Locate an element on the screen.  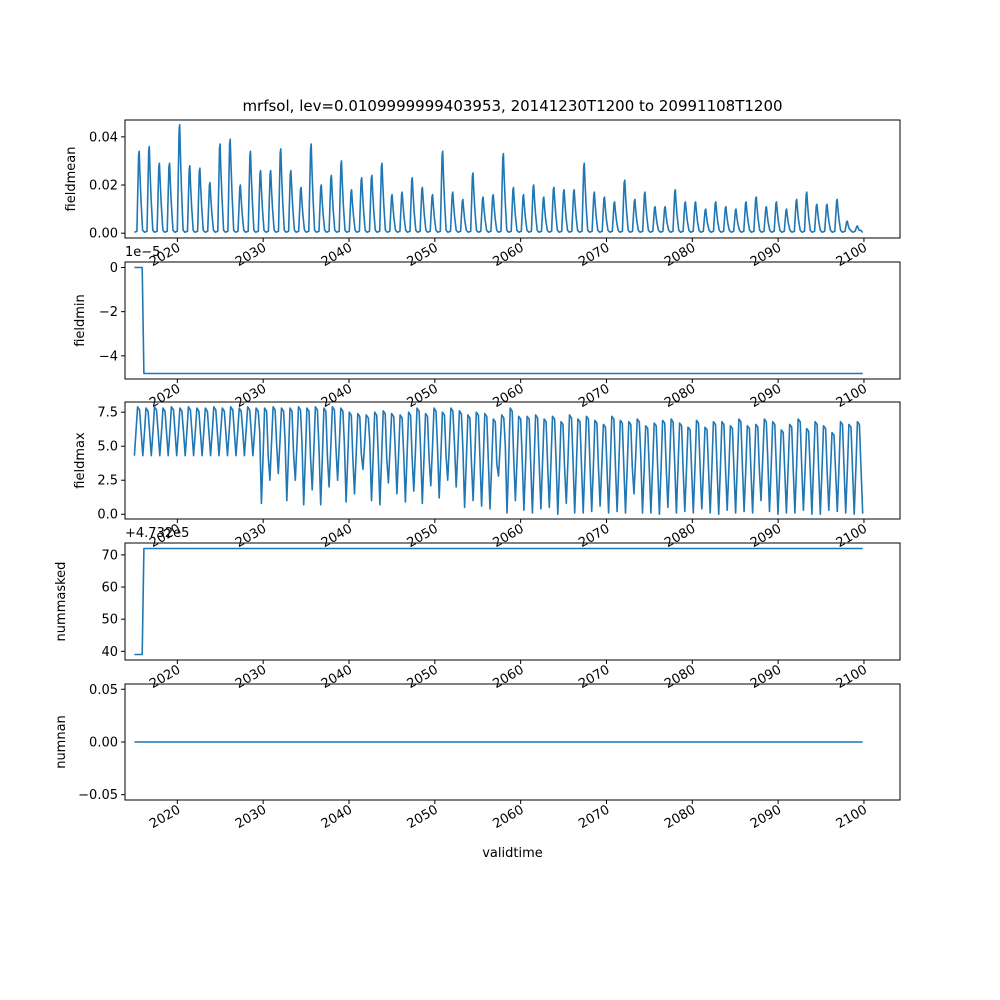
y-tick-label: 70 is located at coordinates (109, 555).